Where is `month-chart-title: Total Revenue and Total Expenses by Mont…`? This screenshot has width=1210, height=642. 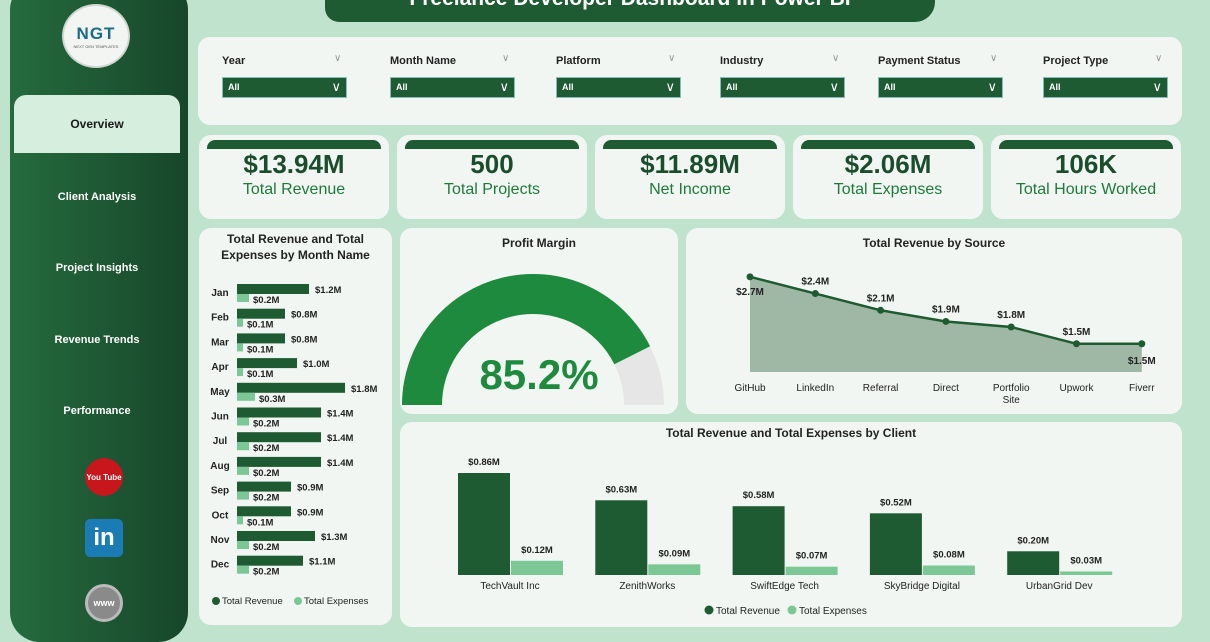 month-chart-title: Total Revenue and Total Expenses by Mont… is located at coordinates (295, 247).